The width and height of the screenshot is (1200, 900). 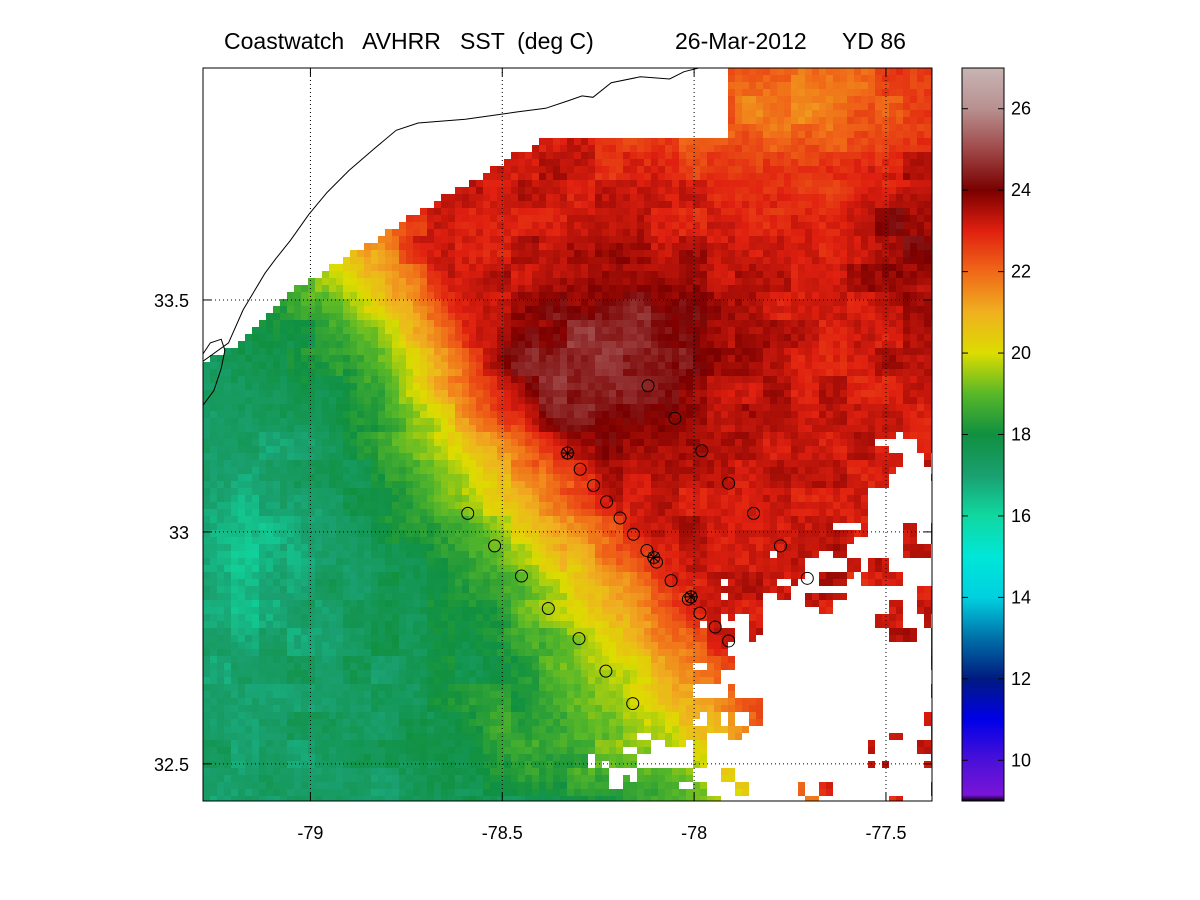 I want to click on title-date: 26-Mar-2012, so click(x=741, y=41).